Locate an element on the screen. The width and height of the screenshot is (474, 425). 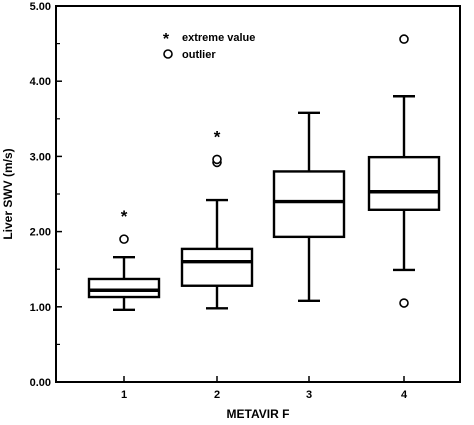
legend-extreme-label: extreme value is located at coordinates (218, 38).